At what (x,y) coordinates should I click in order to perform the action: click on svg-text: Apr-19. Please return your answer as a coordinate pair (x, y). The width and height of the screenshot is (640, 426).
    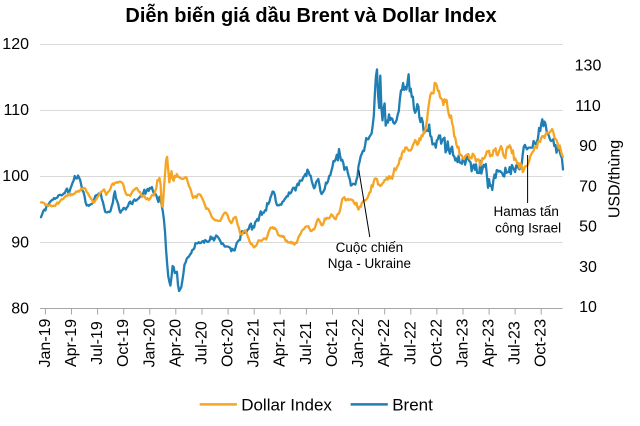
    Looking at the image, I should click on (71, 343).